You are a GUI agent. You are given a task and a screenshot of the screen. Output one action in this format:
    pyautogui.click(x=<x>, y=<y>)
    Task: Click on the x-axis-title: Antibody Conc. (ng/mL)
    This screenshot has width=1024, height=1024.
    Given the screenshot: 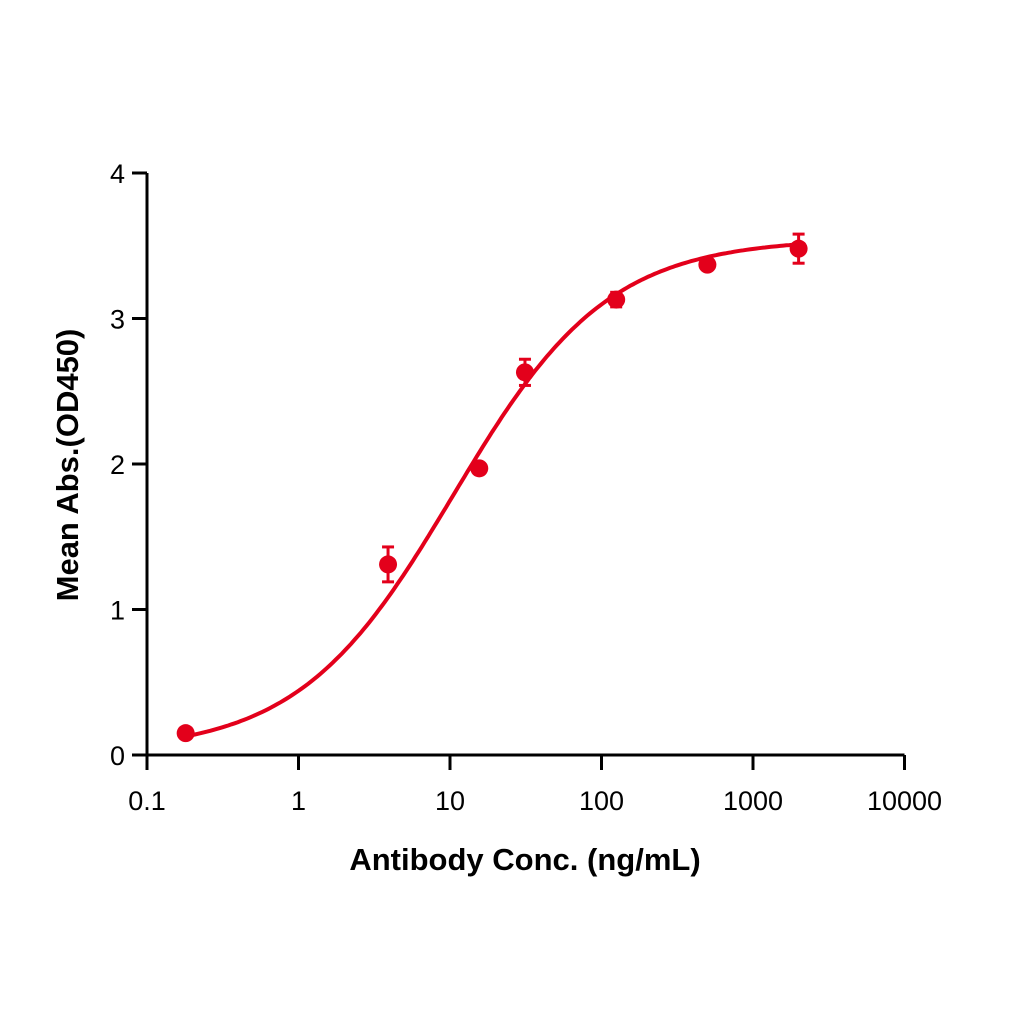 What is the action you would take?
    pyautogui.click(x=524, y=859)
    